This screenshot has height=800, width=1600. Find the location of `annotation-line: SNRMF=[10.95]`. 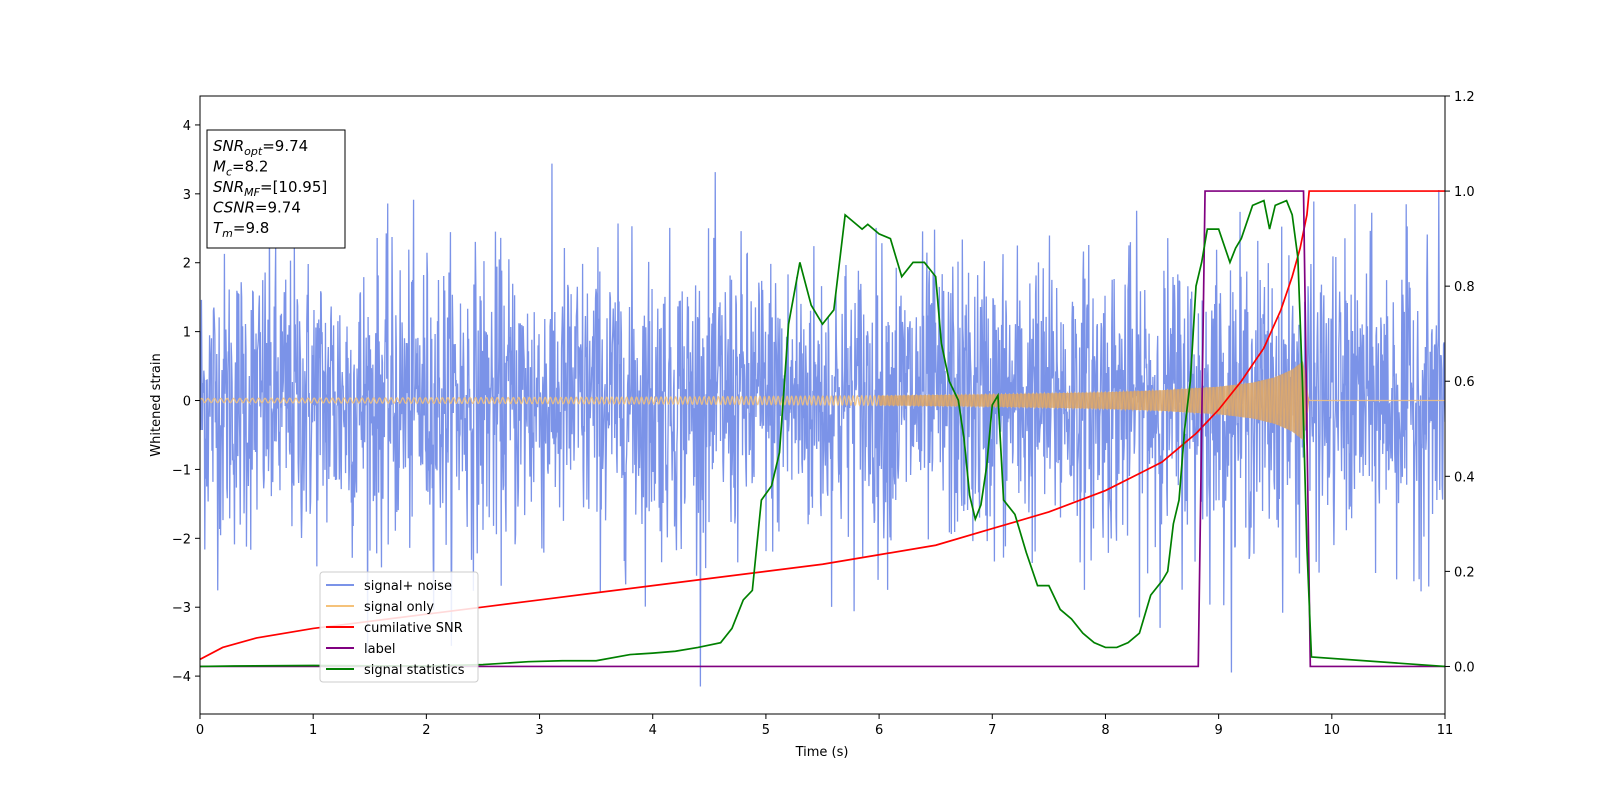

annotation-line: SNRMF=[10.95] is located at coordinates (270, 188).